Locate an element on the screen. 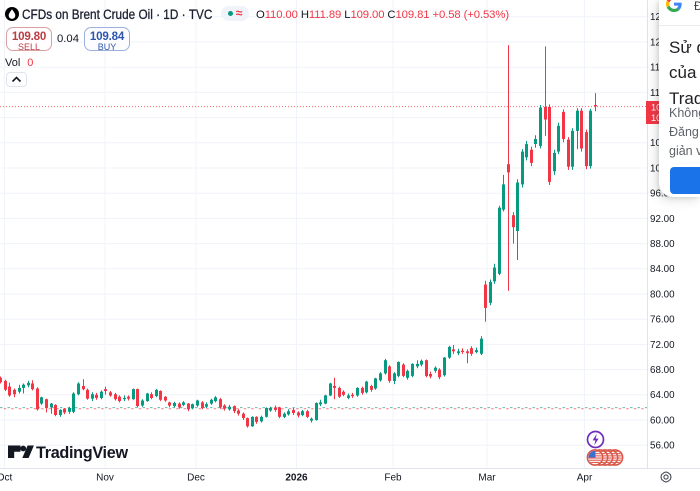 The height and width of the screenshot is (491, 700). svg-text: Feb is located at coordinates (393, 478).